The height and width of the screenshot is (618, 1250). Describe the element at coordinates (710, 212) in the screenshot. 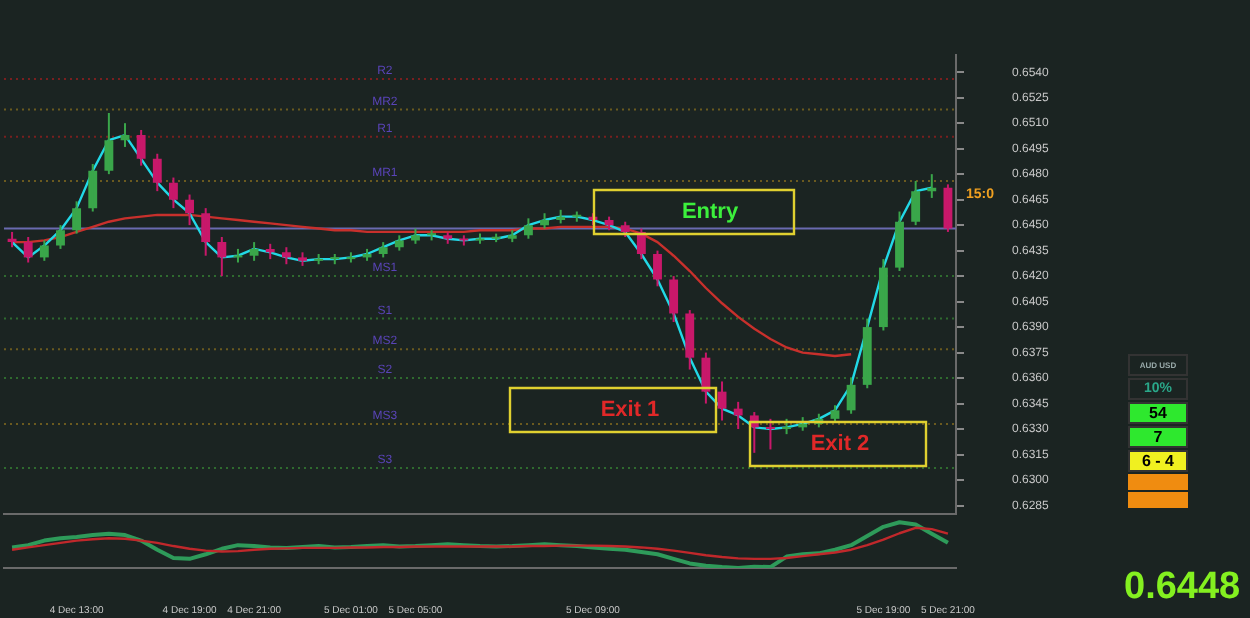

I see `annotation: Entry` at that location.